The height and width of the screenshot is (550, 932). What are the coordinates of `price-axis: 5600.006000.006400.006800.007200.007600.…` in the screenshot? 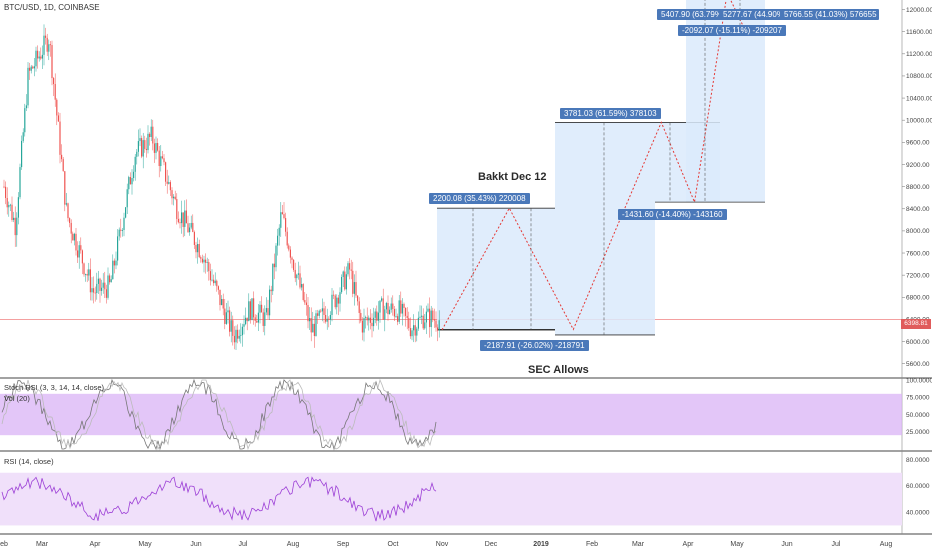 It's located at (917, 187).